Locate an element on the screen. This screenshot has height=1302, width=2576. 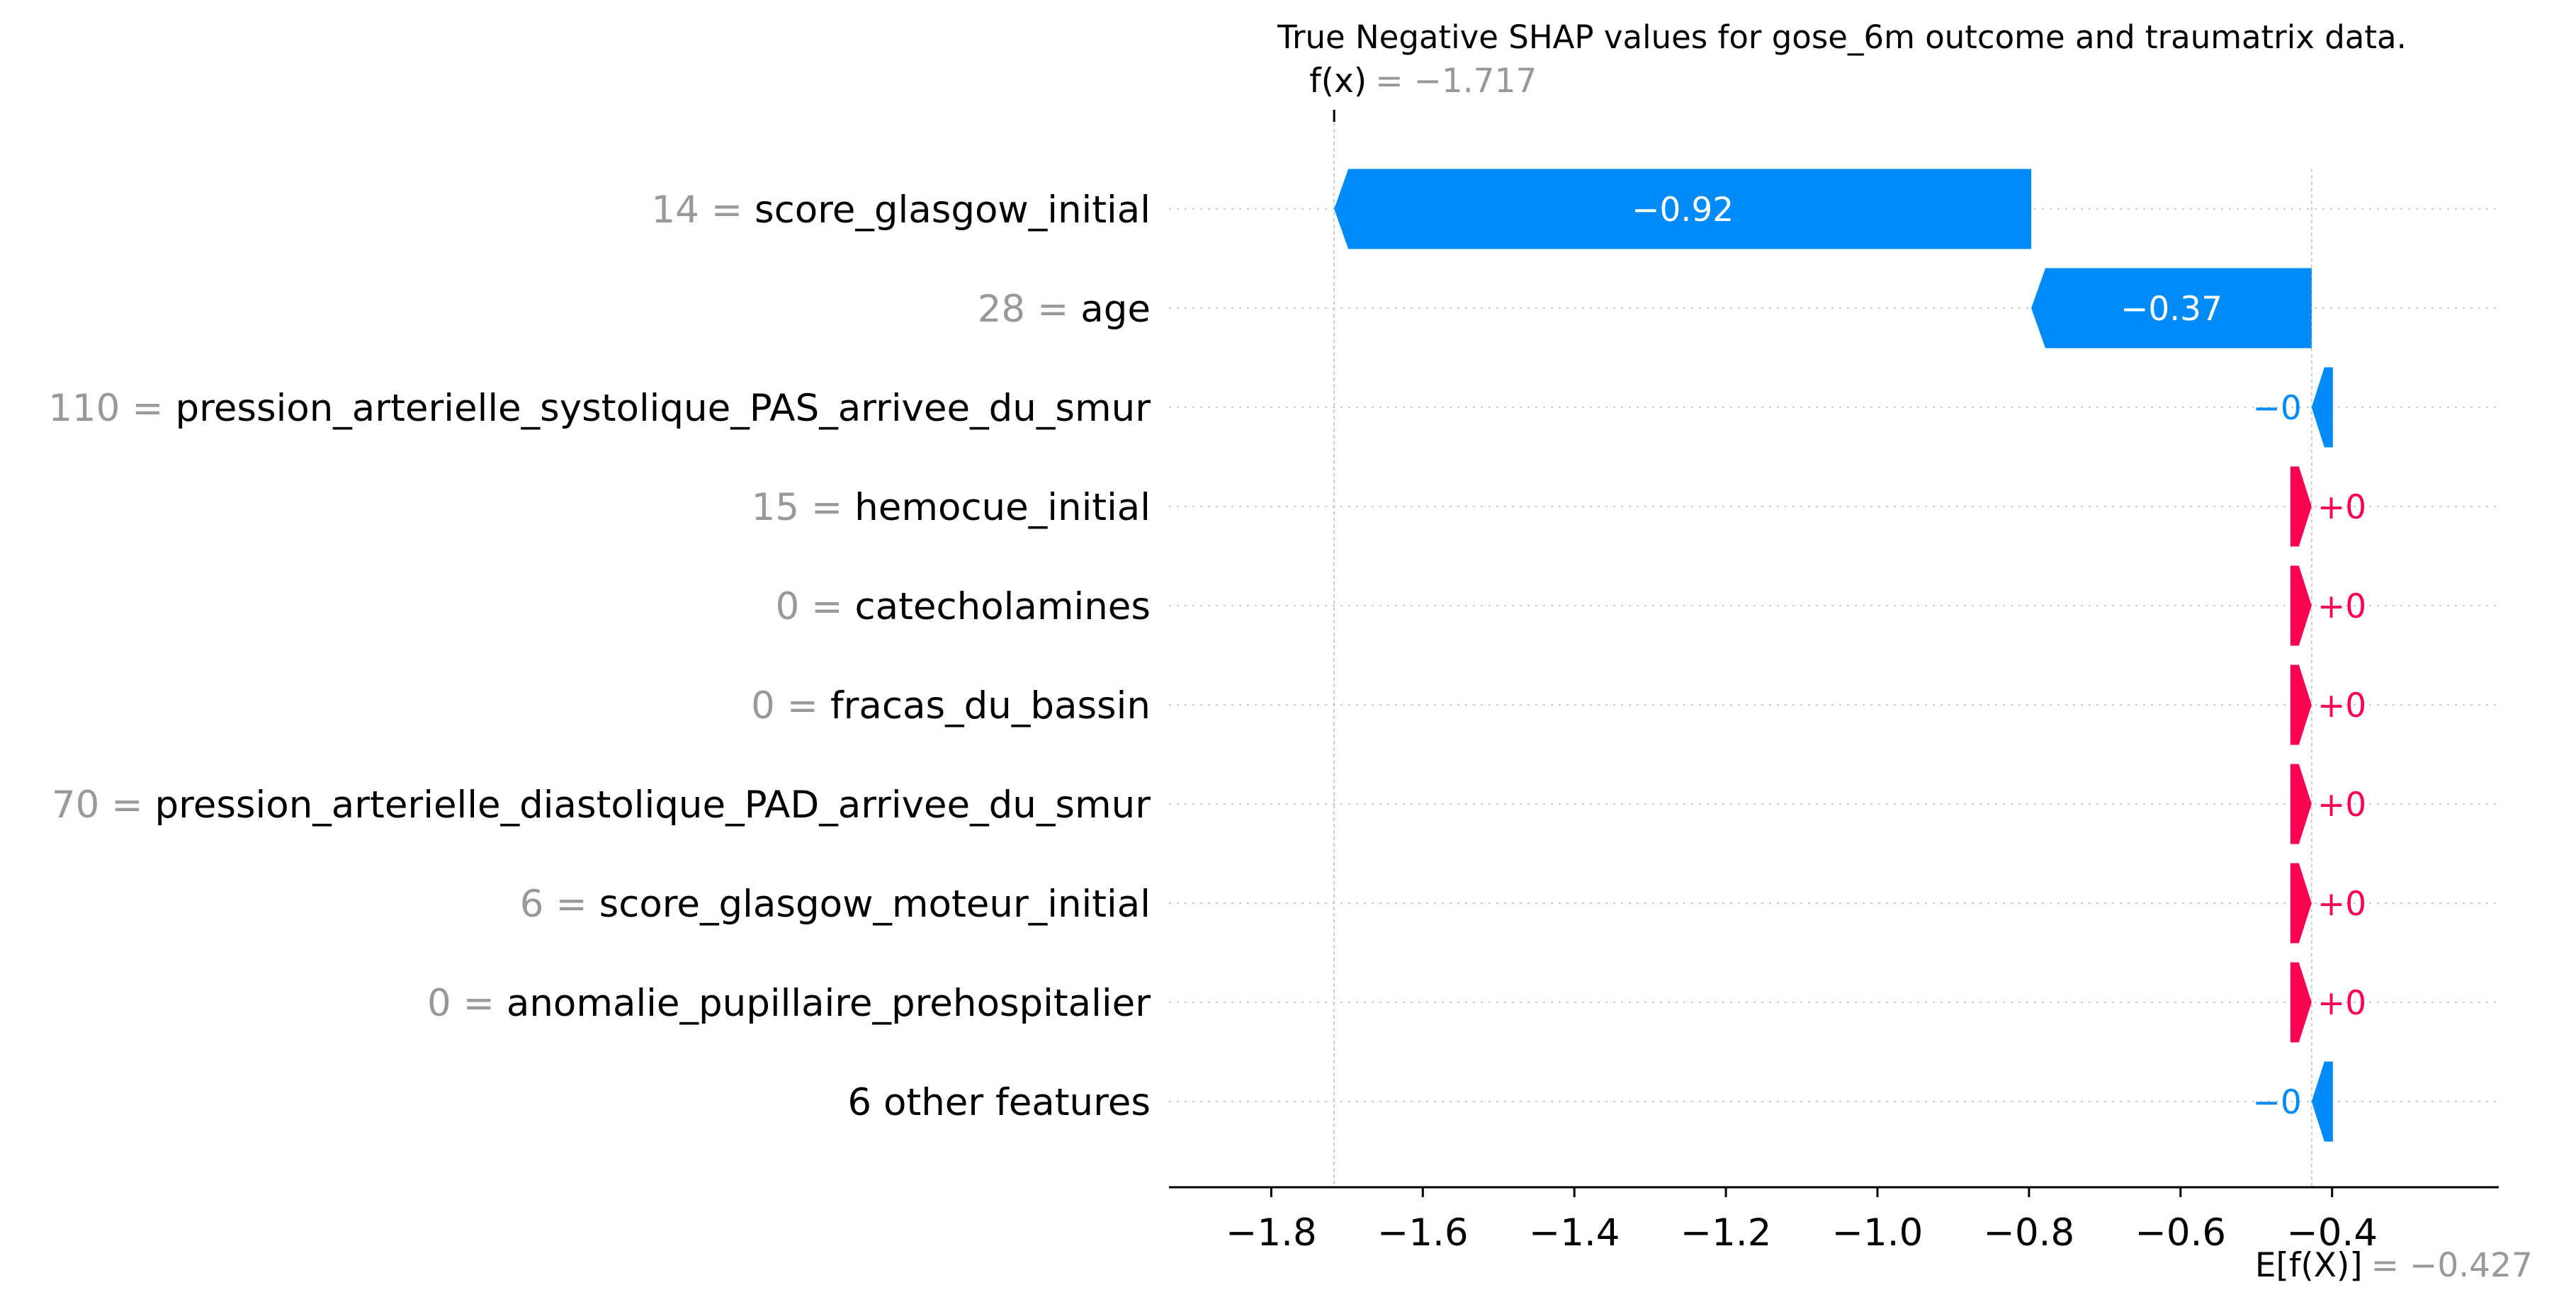
x-tick-label: −1.0 is located at coordinates (1877, 1233).